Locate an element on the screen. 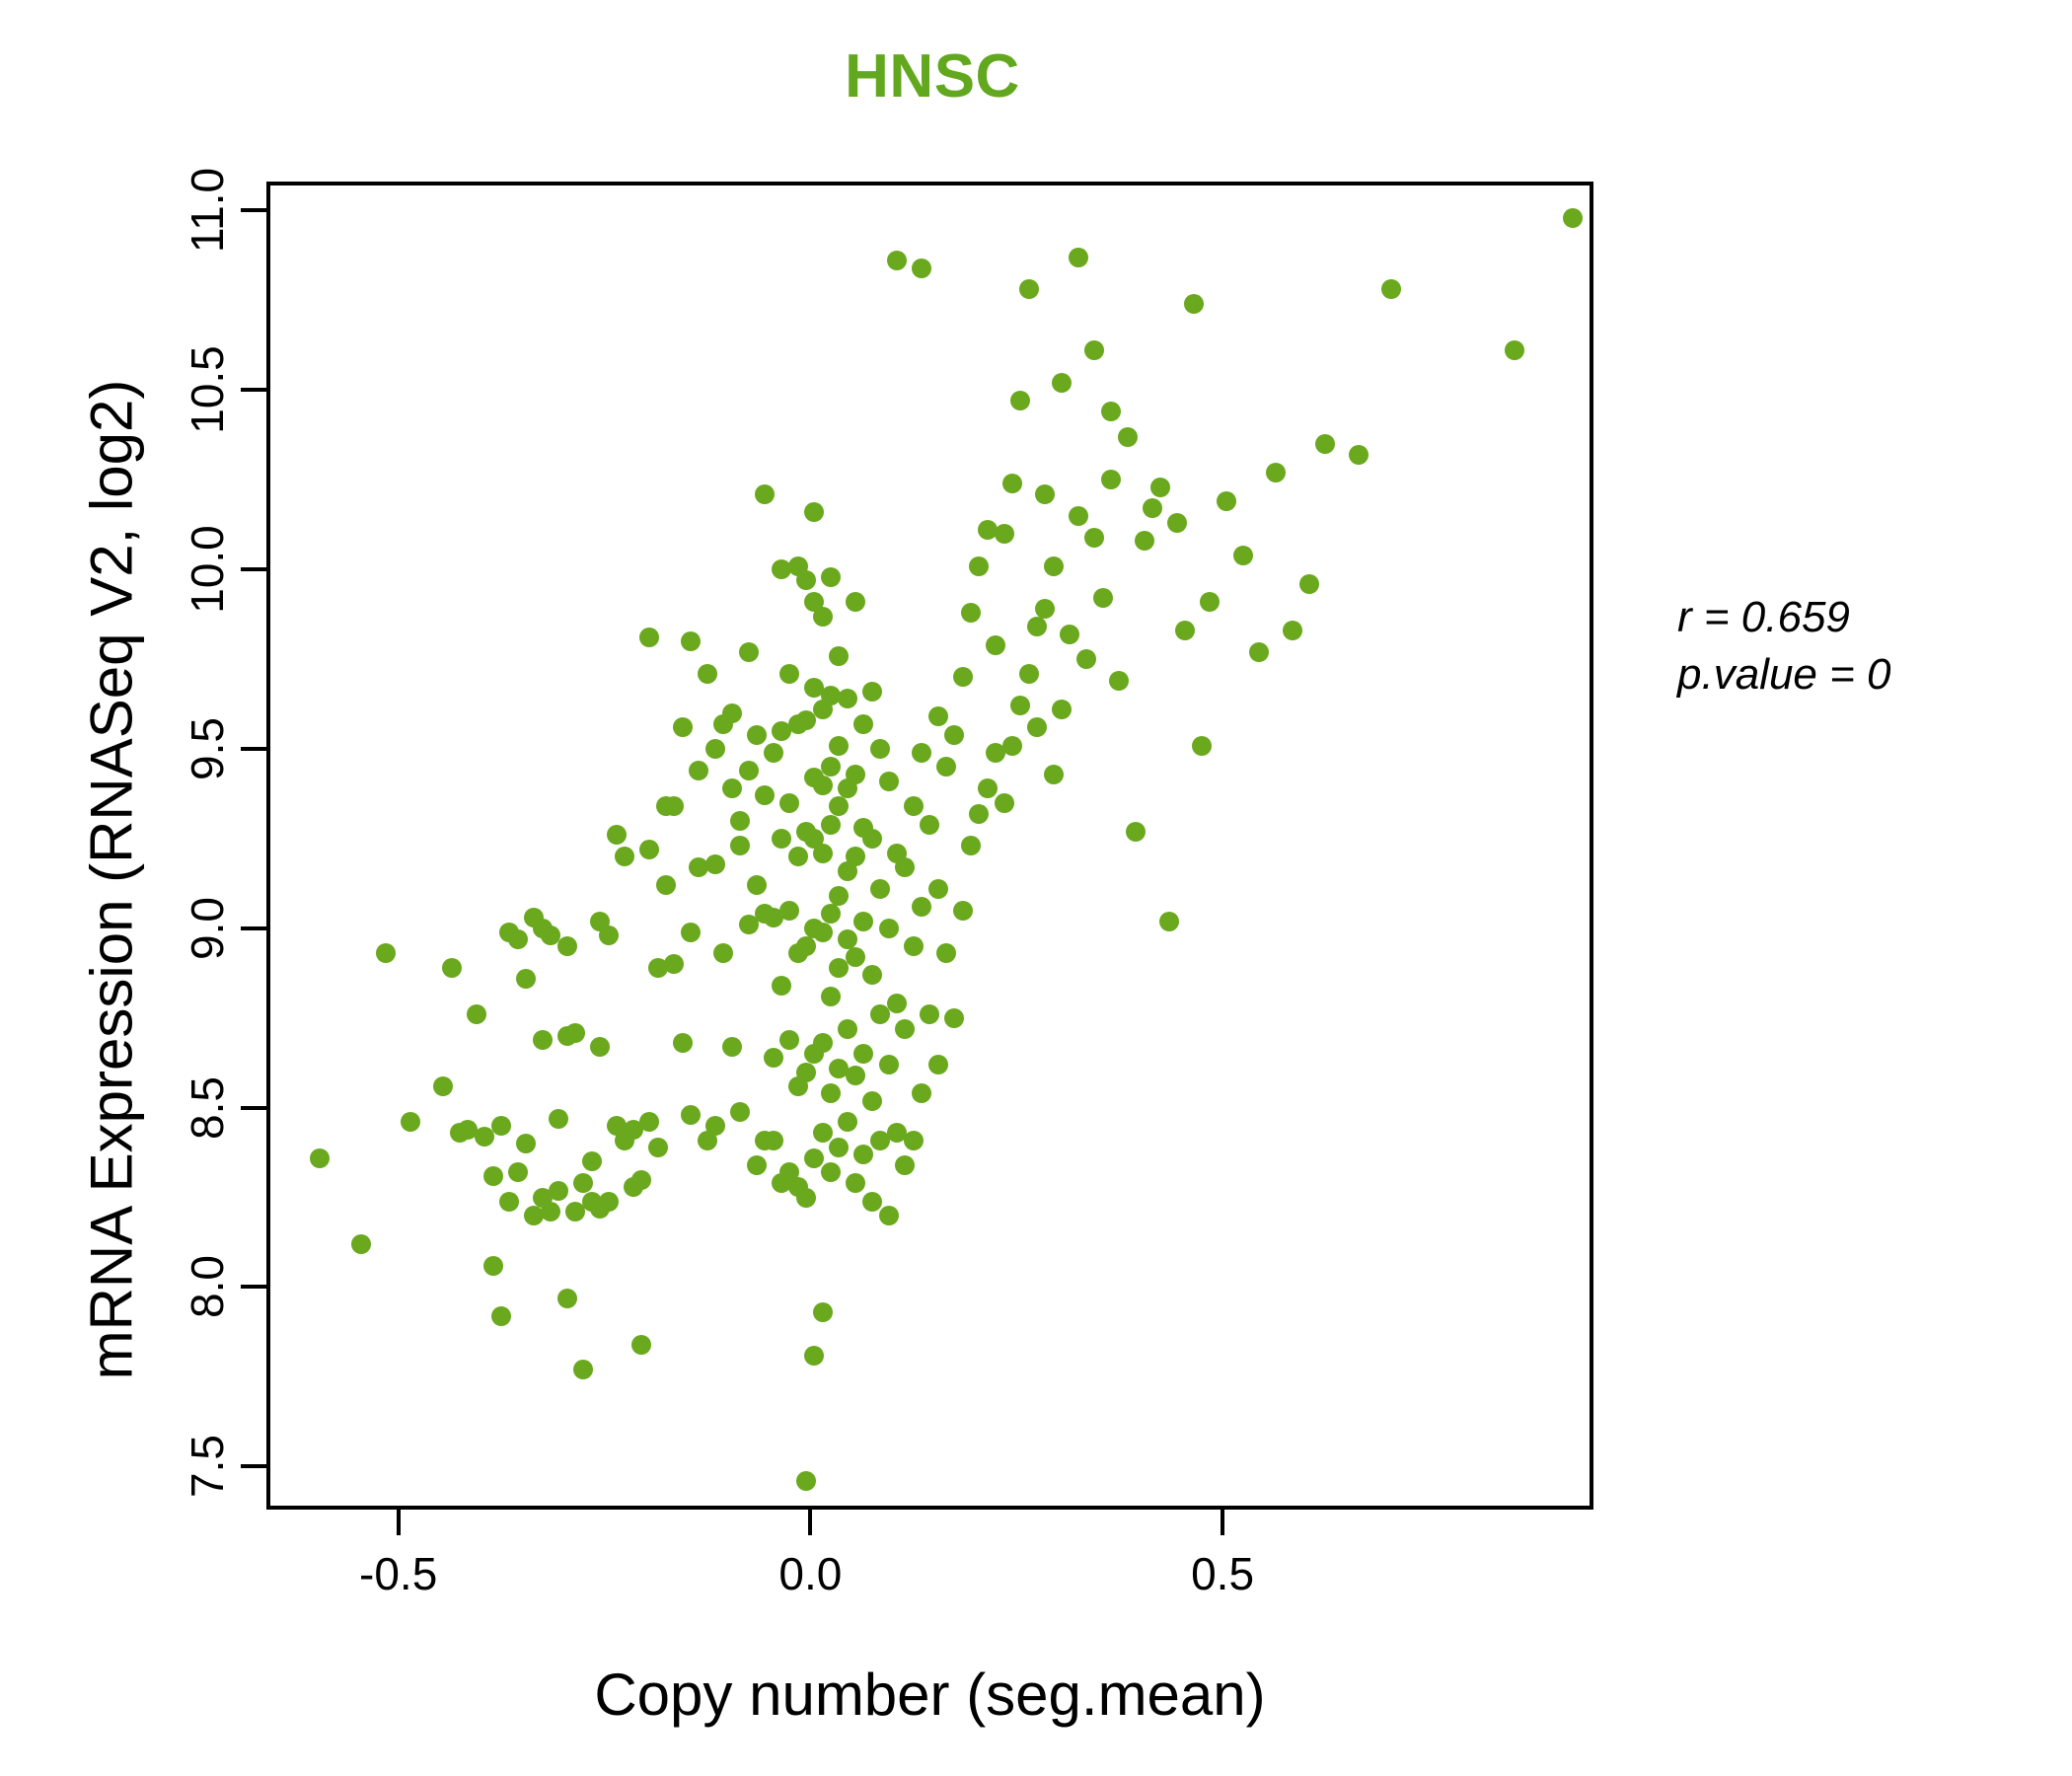  pvalue-value: p.value = 0 is located at coordinates (1784, 674).